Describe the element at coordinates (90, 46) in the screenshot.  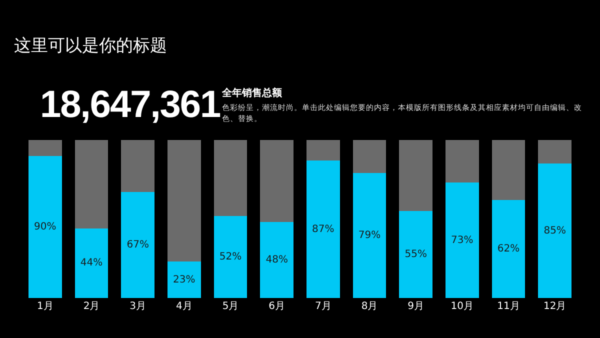
I see `chart-title: 这里可以是你的标题` at that location.